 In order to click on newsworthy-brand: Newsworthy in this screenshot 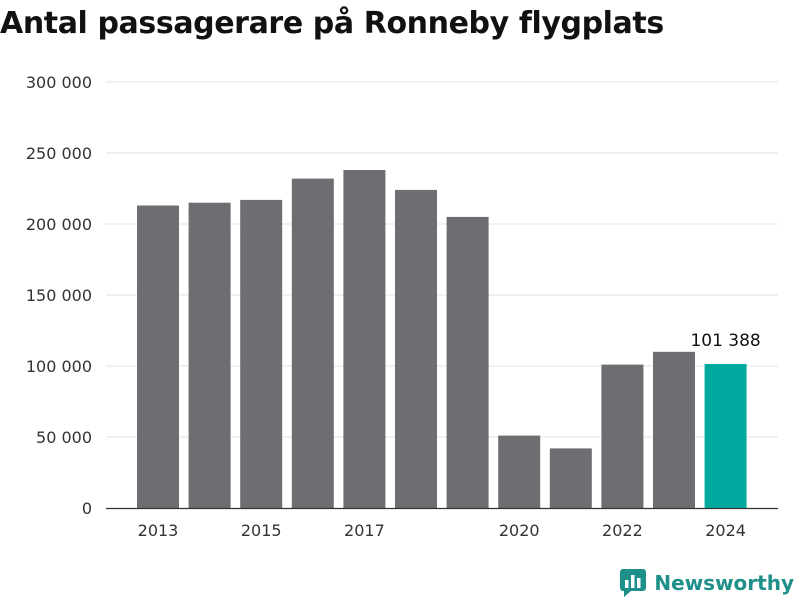, I will do `click(707, 583)`.